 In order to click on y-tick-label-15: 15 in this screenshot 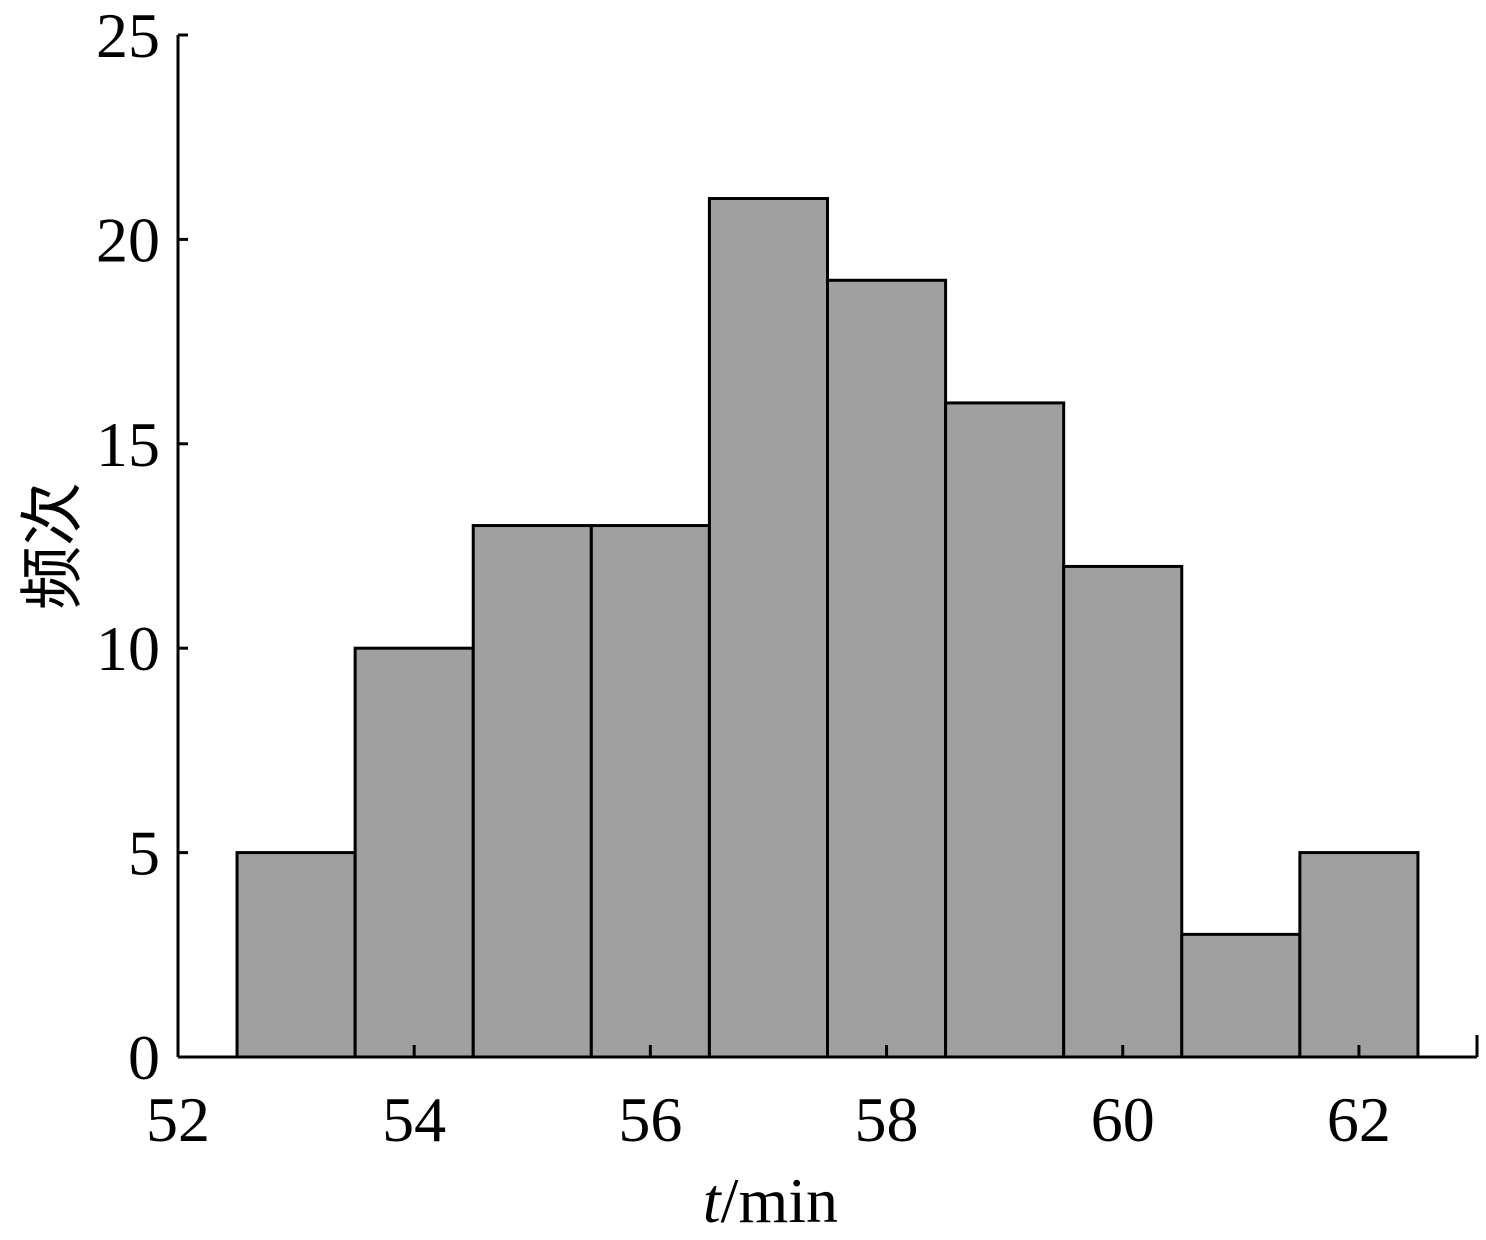, I will do `click(128, 444)`.